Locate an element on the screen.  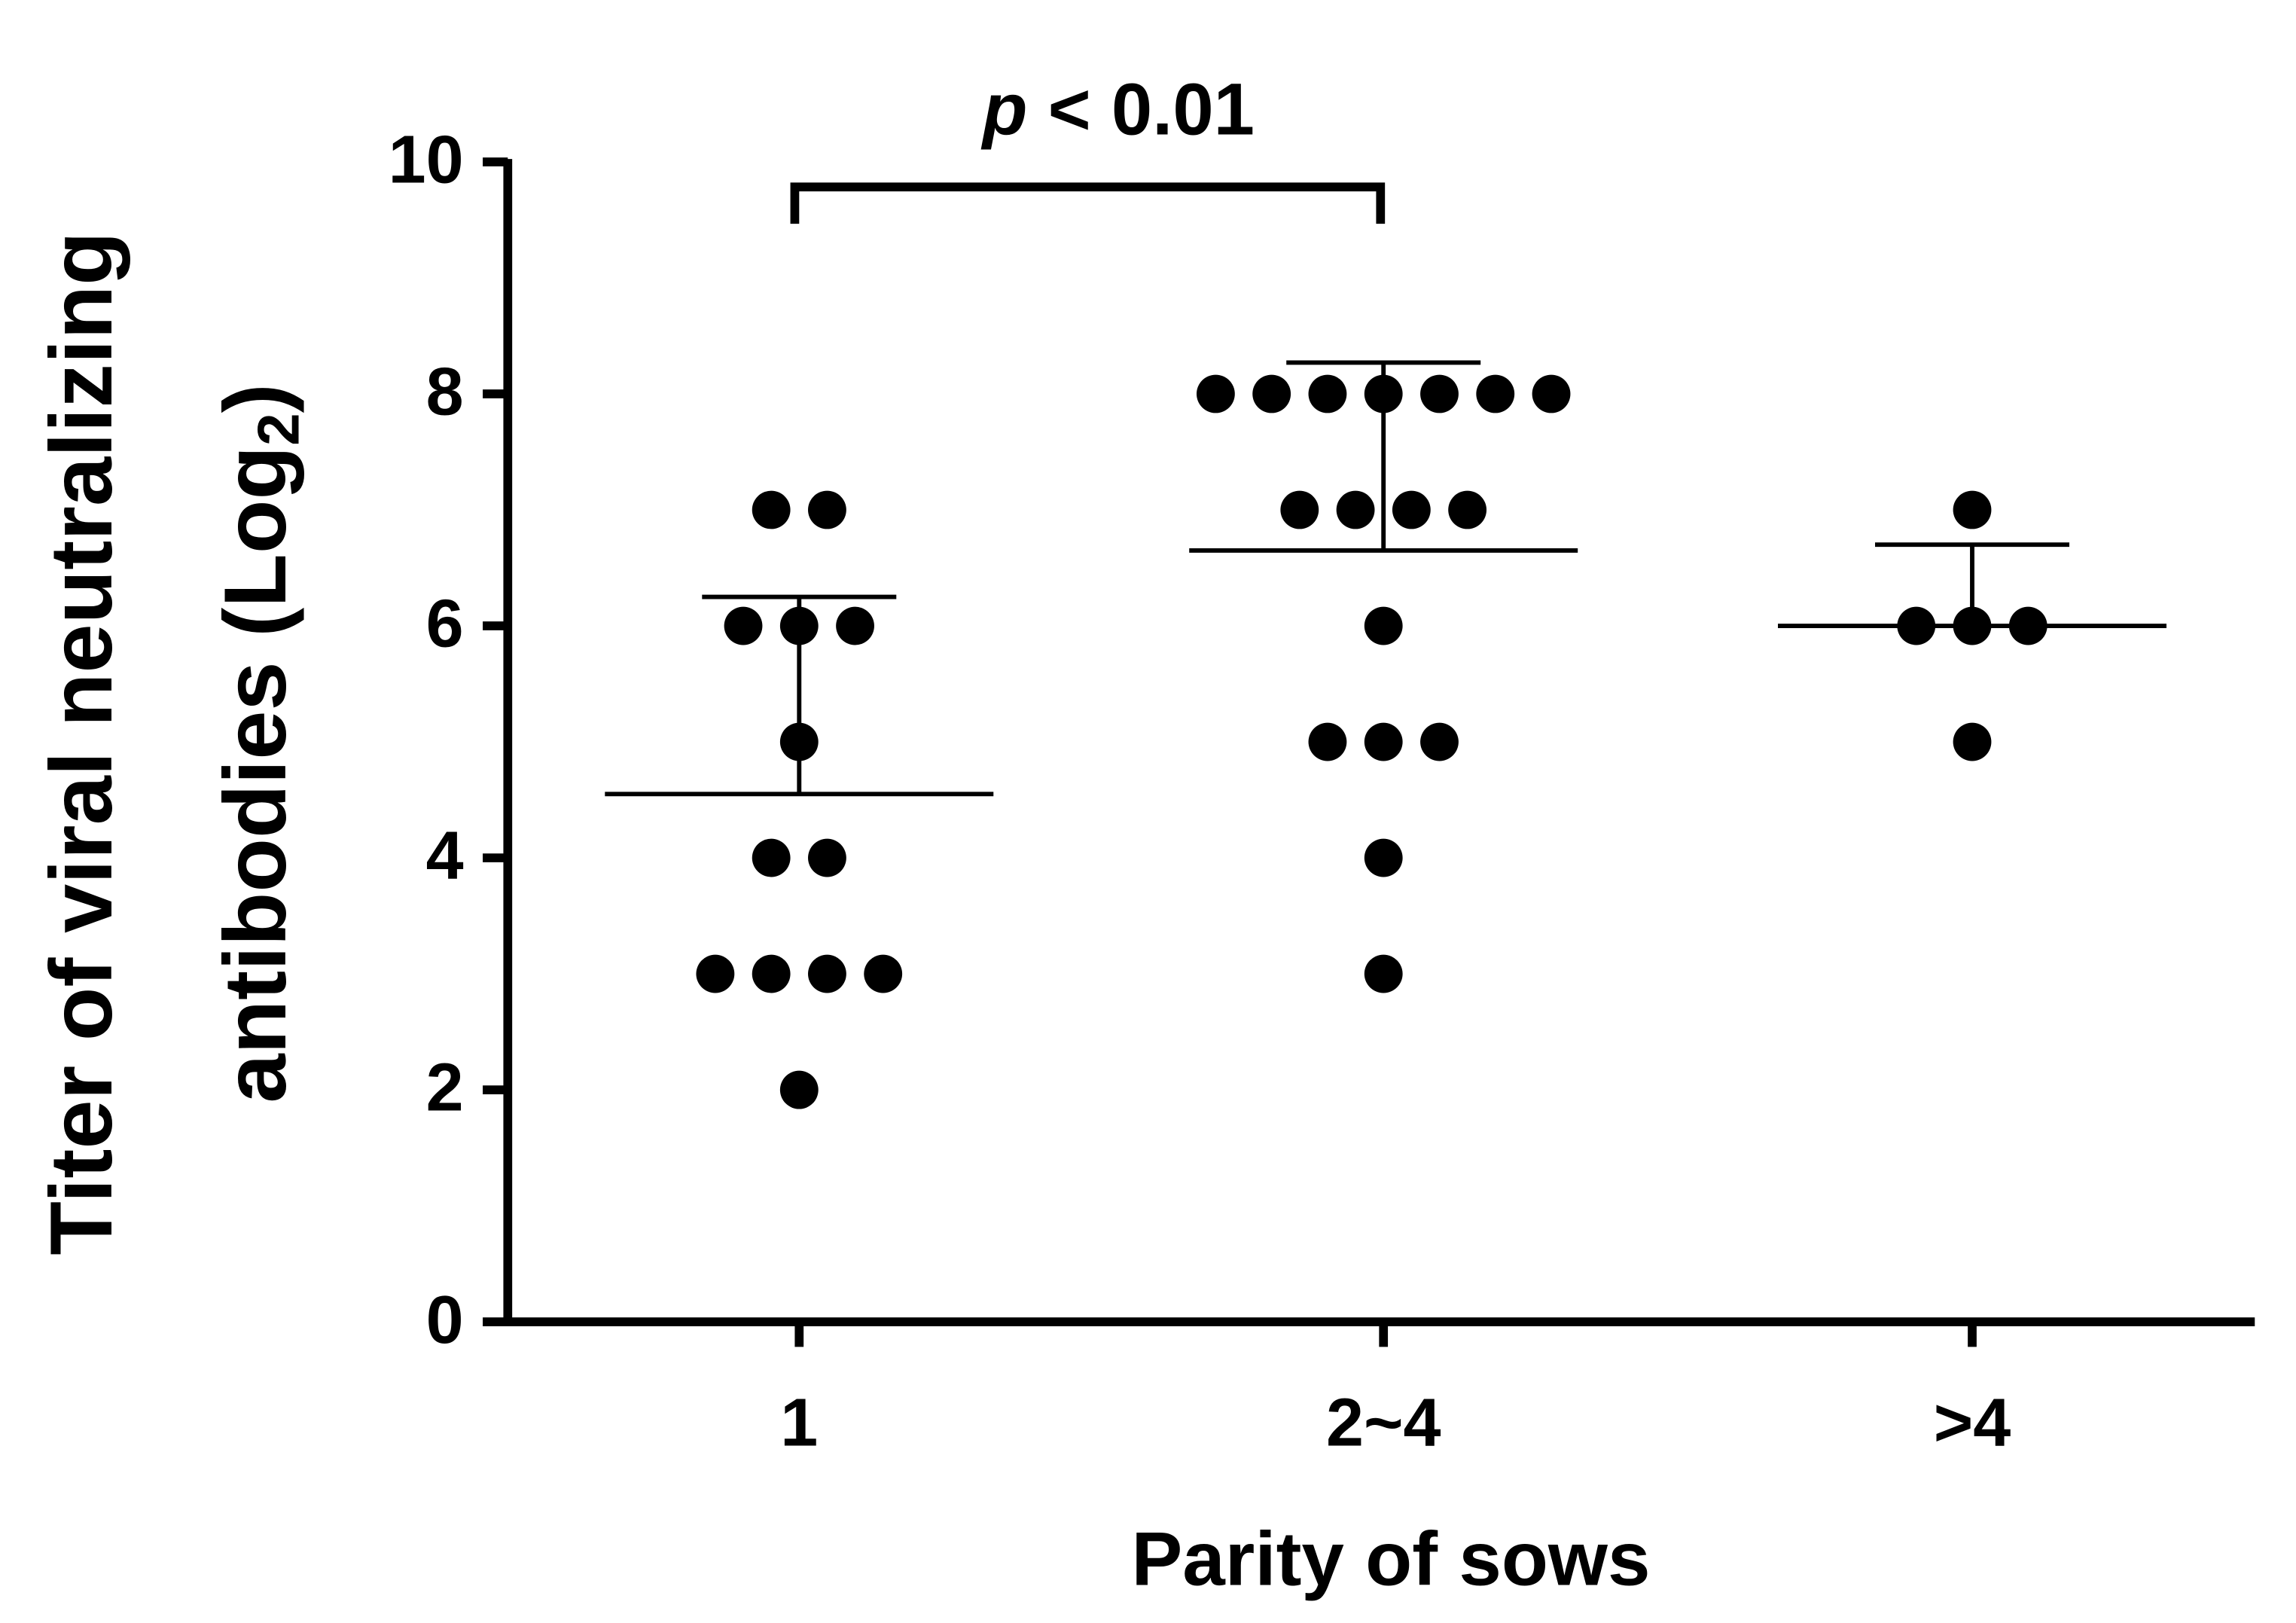
y-tick-label: 2 is located at coordinates (445, 1088).